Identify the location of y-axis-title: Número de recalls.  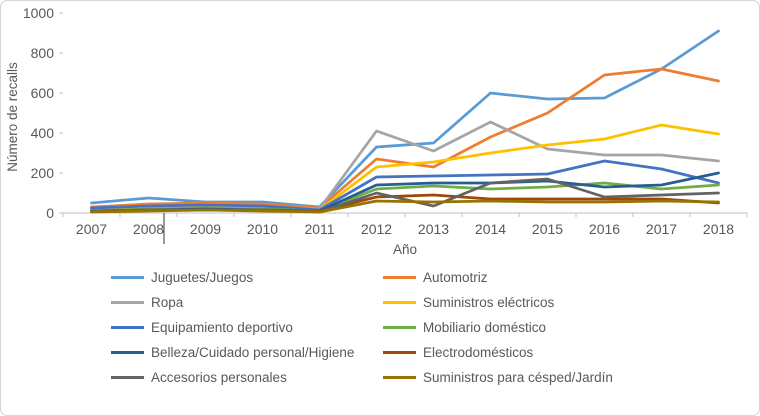
(12, 117).